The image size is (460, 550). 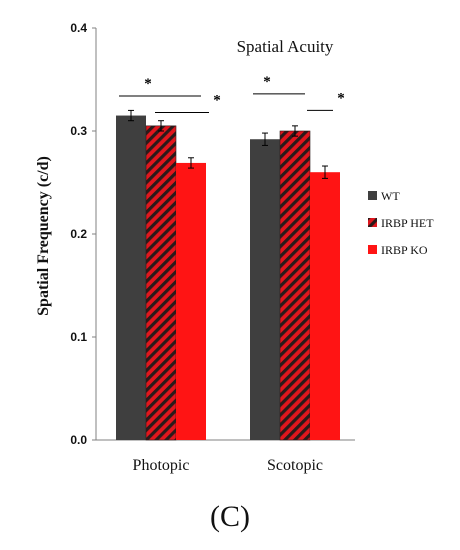 What do you see at coordinates (228, 144) in the screenshot?
I see `error-bars` at bounding box center [228, 144].